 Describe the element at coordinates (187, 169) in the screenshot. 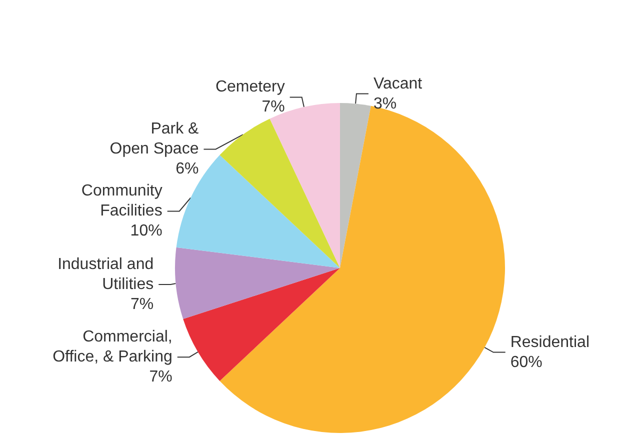

I see `data-label: 6%` at that location.